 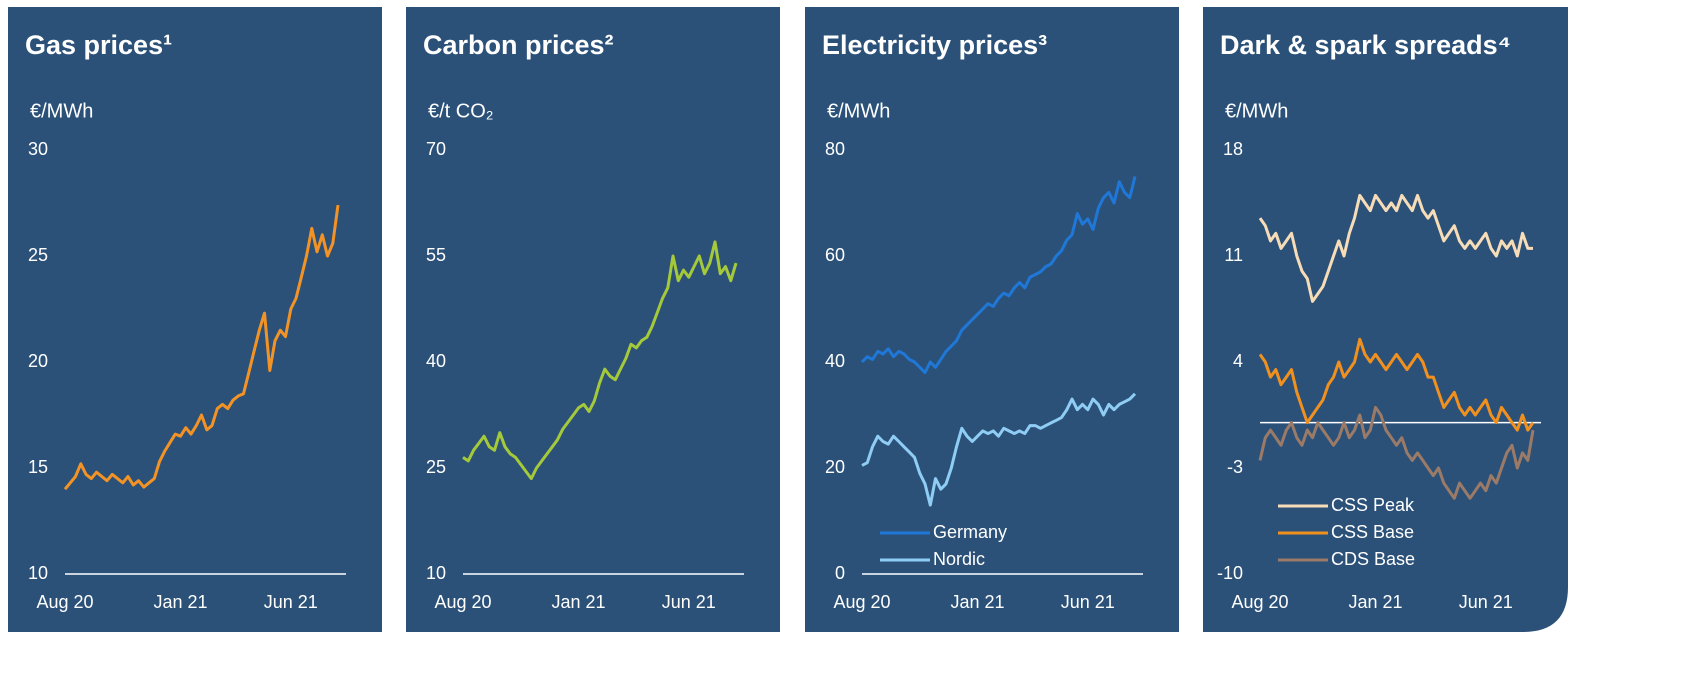 I want to click on y-tick-label: -3, so click(x=1235, y=467).